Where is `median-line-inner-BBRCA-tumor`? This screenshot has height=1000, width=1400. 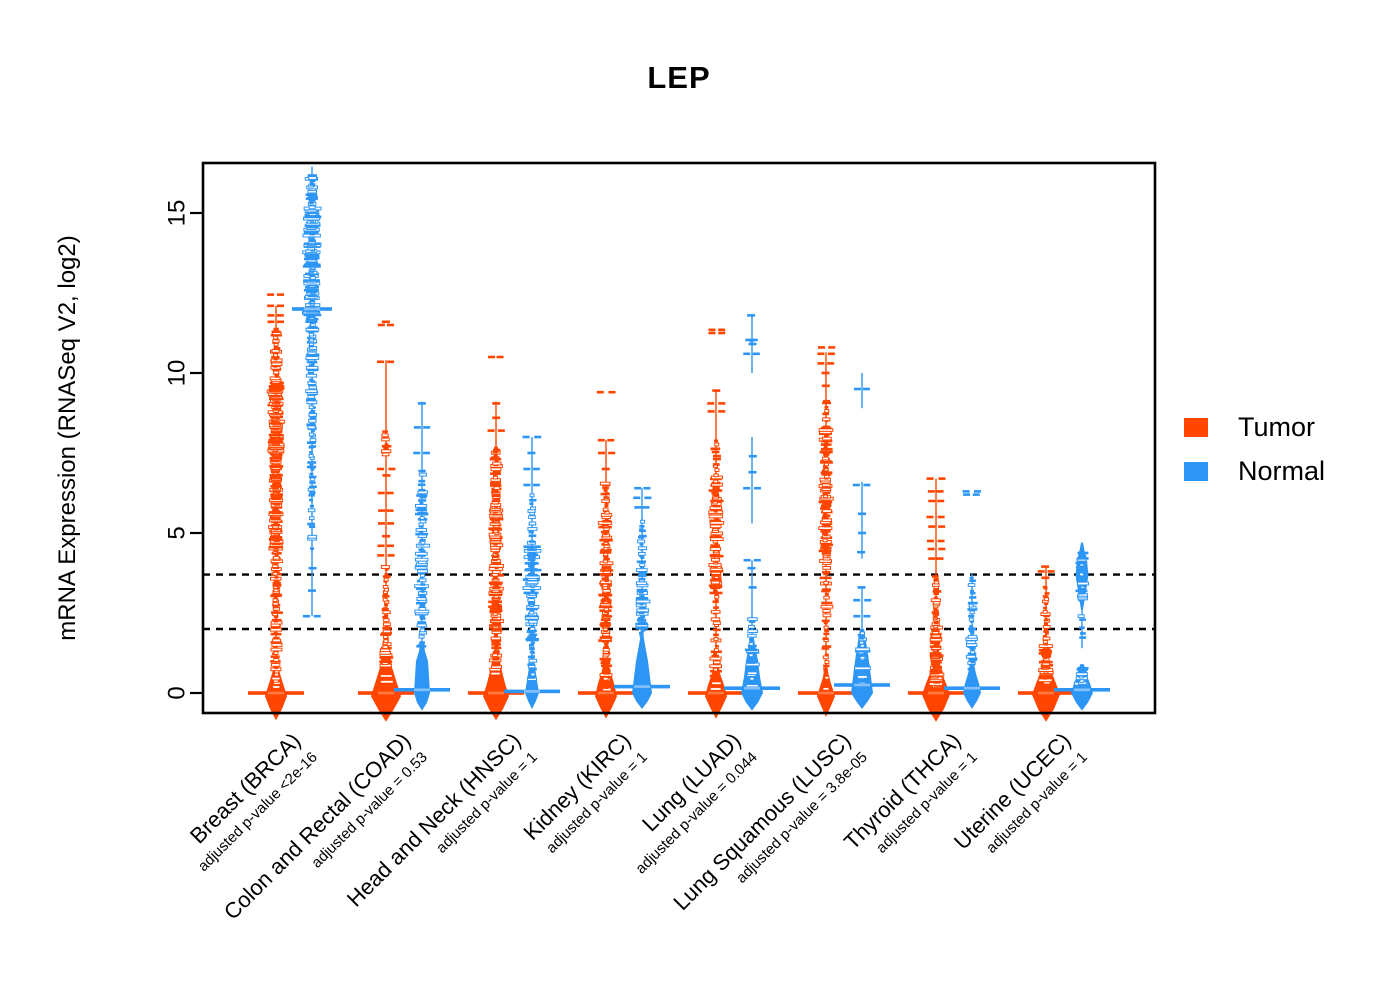 median-line-inner-BBRCA-tumor is located at coordinates (276, 693).